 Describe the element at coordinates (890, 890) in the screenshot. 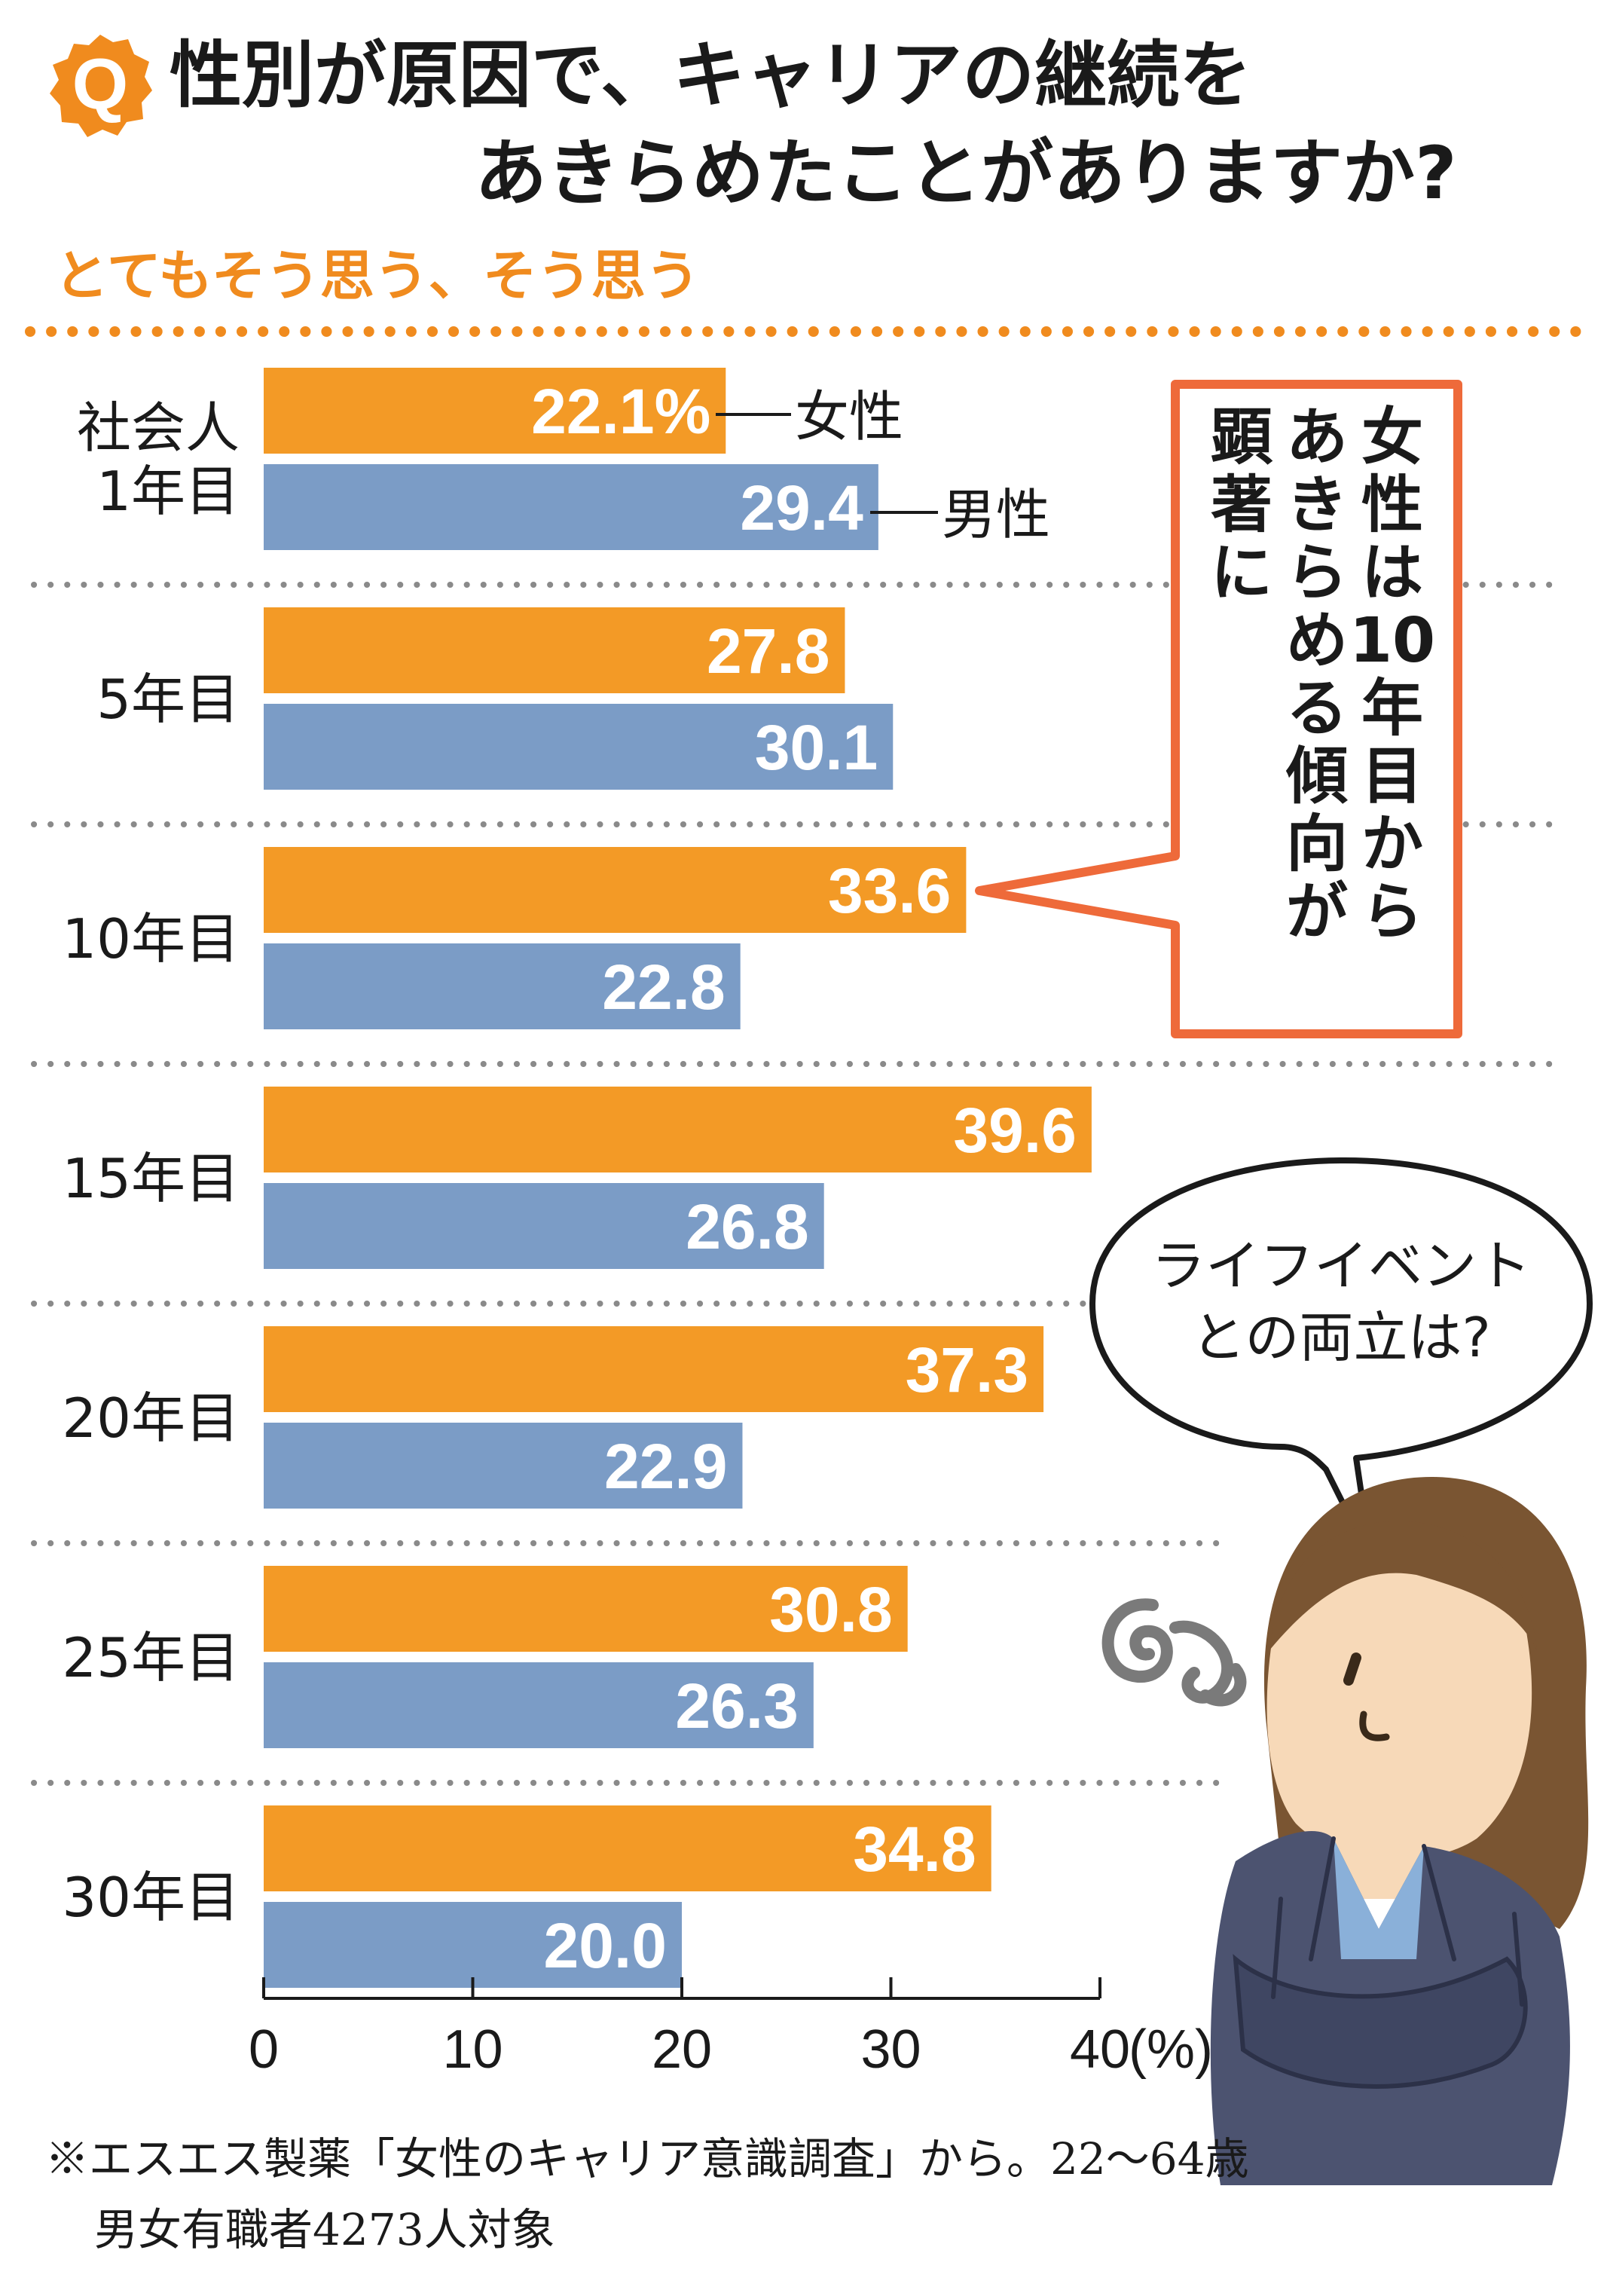

I see `value-label-female-2: 33.6` at that location.